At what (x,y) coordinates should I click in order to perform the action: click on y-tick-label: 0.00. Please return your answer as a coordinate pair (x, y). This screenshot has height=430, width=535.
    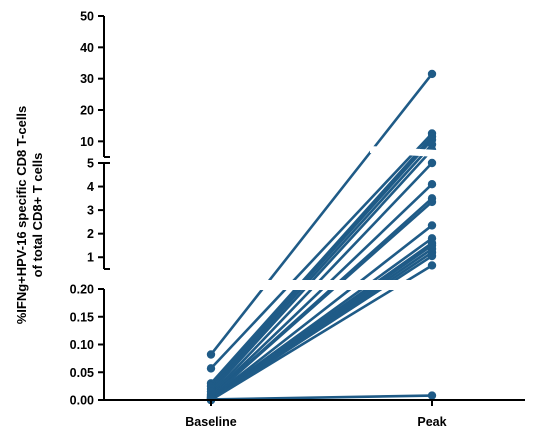
    Looking at the image, I should click on (82, 401).